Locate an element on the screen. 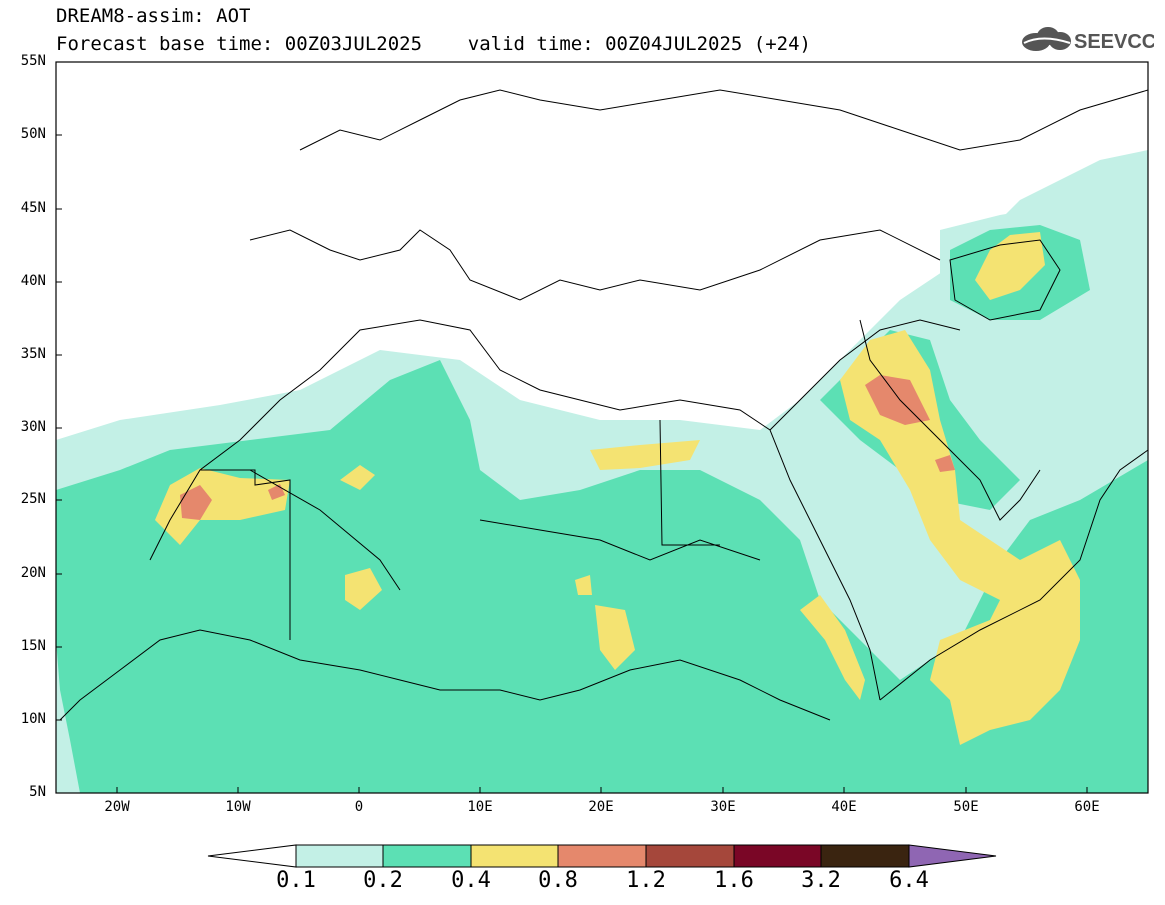 This screenshot has width=1165, height=905. colorbar-label: 1.2 is located at coordinates (646, 880).